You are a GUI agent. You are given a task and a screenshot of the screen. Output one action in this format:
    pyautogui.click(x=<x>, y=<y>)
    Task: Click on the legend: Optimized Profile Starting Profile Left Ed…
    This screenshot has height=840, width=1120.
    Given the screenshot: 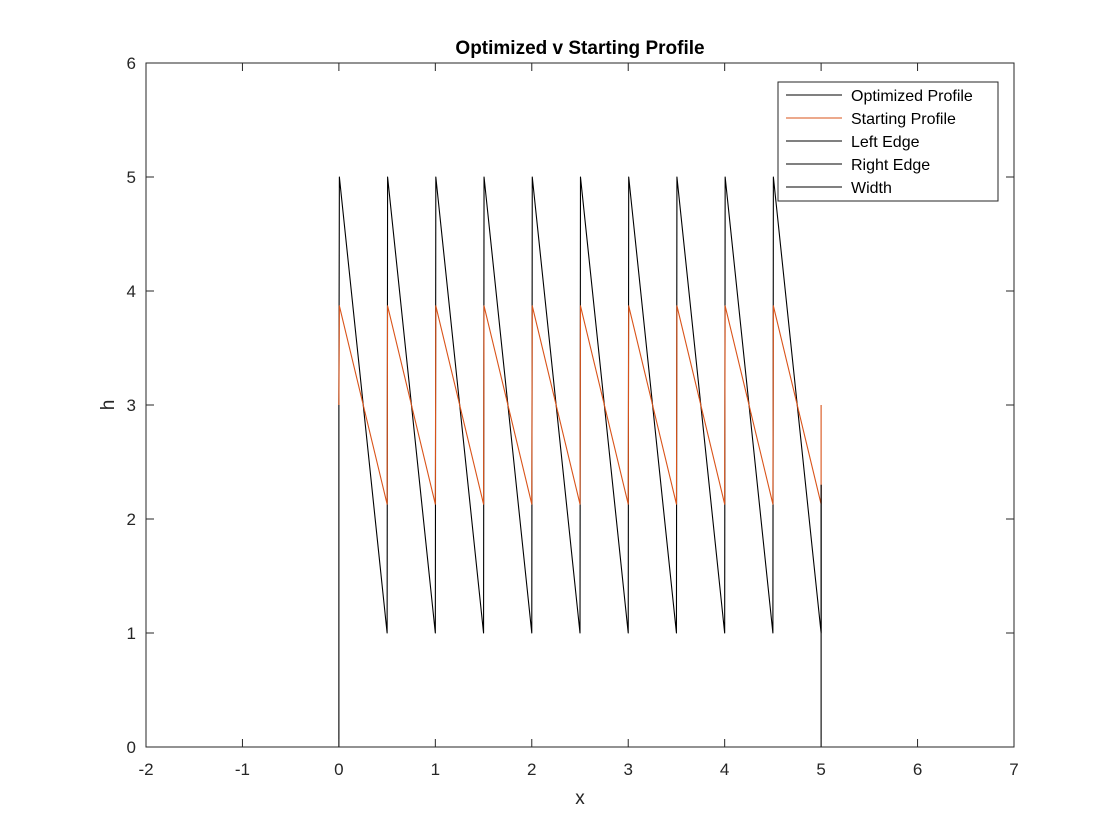 What is the action you would take?
    pyautogui.click(x=888, y=141)
    